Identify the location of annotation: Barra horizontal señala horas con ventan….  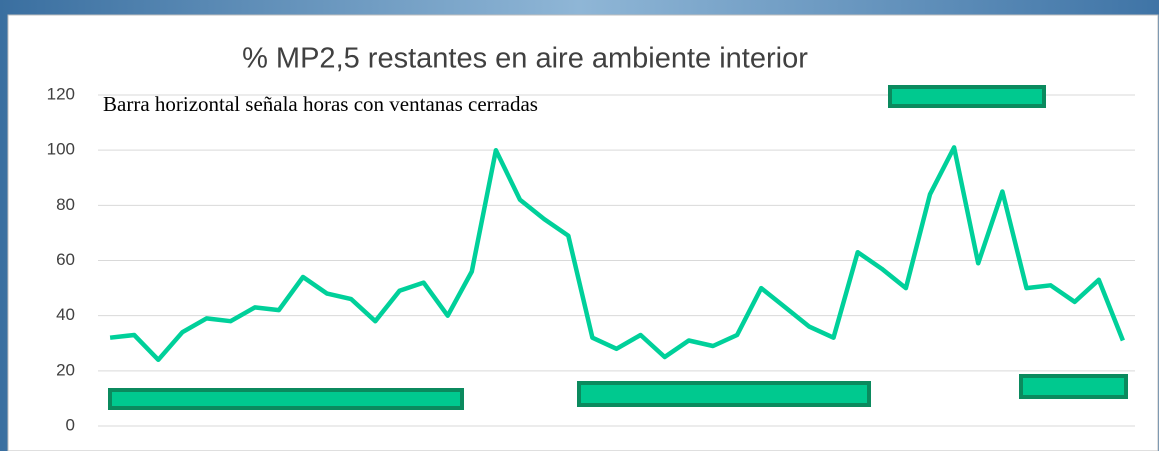
(320, 104).